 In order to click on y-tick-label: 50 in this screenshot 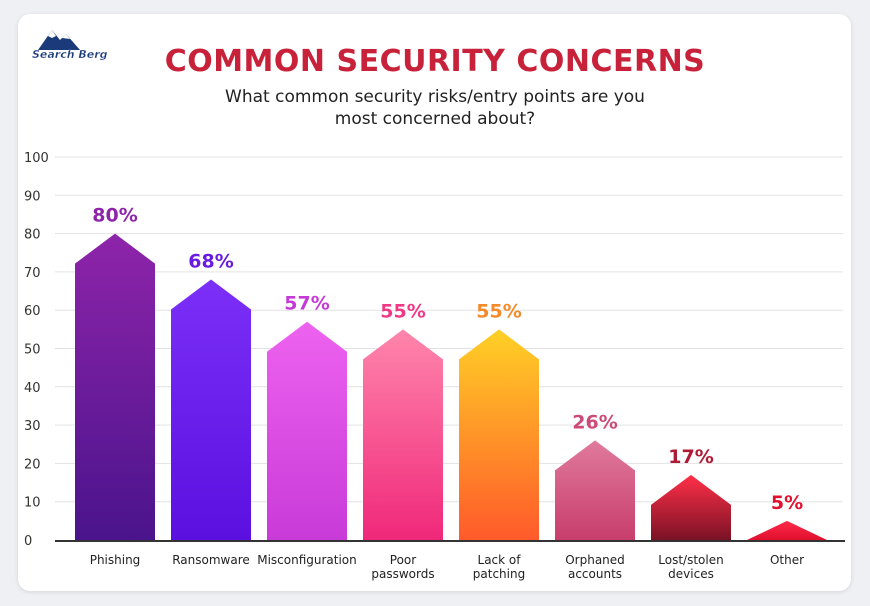, I will do `click(32, 350)`.